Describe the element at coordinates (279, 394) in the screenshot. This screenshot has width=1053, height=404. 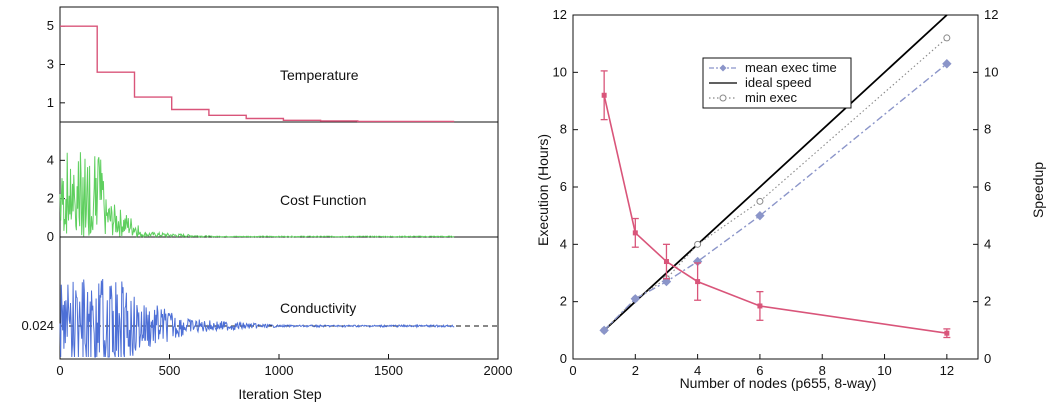
I see `left-x-axis-label: Iteration Step` at that location.